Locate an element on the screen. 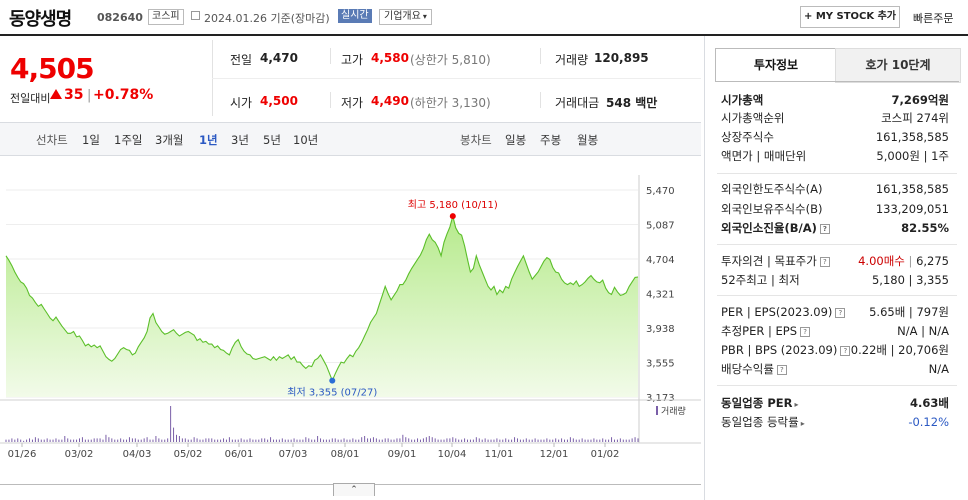  tab-weekly: 주봉 is located at coordinates (551, 140).